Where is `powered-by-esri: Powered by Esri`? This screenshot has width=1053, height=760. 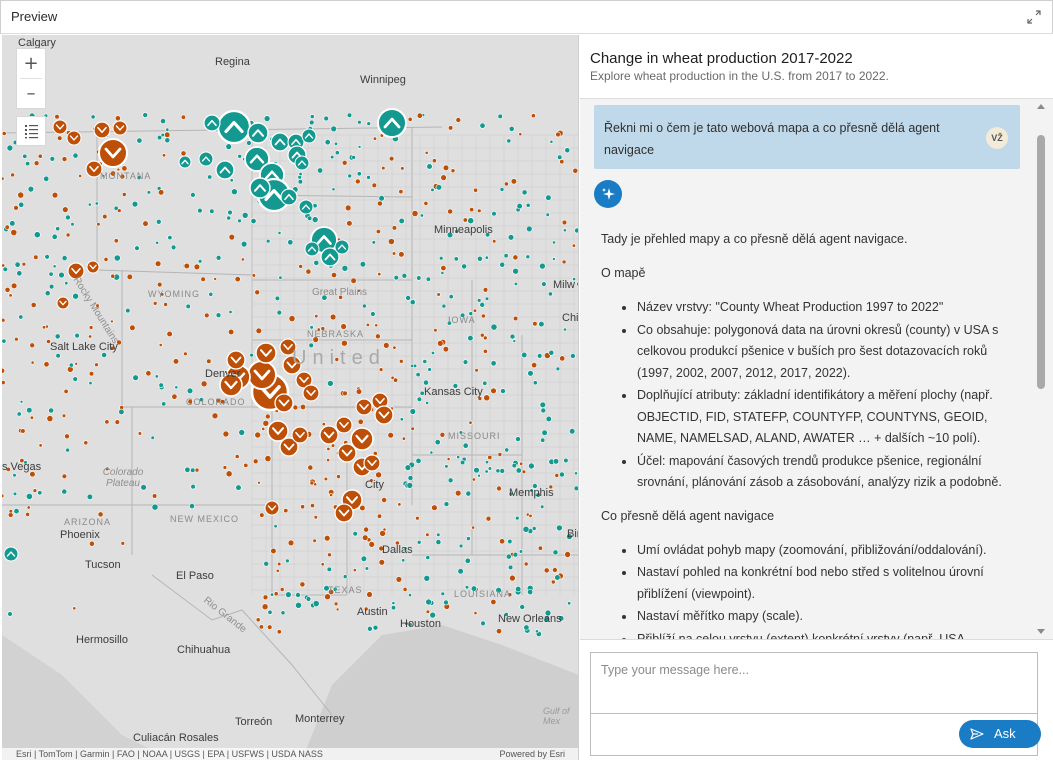
powered-by-esri: Powered by Esri is located at coordinates (532, 754).